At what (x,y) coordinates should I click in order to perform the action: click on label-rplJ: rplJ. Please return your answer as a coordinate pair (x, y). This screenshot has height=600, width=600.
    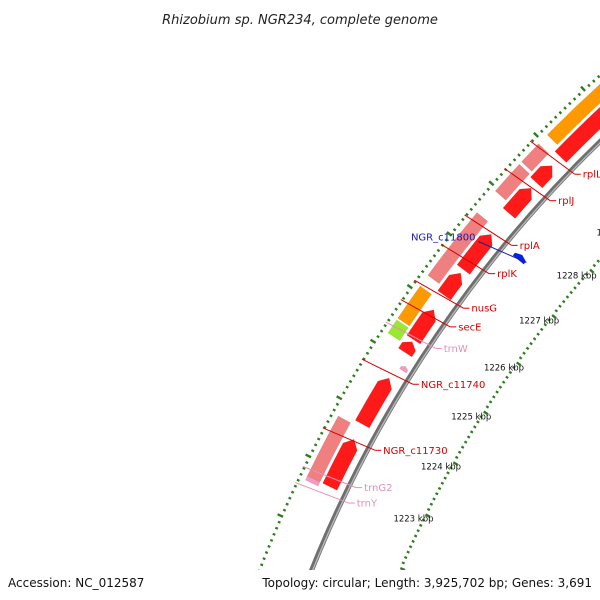
    Looking at the image, I should click on (566, 201).